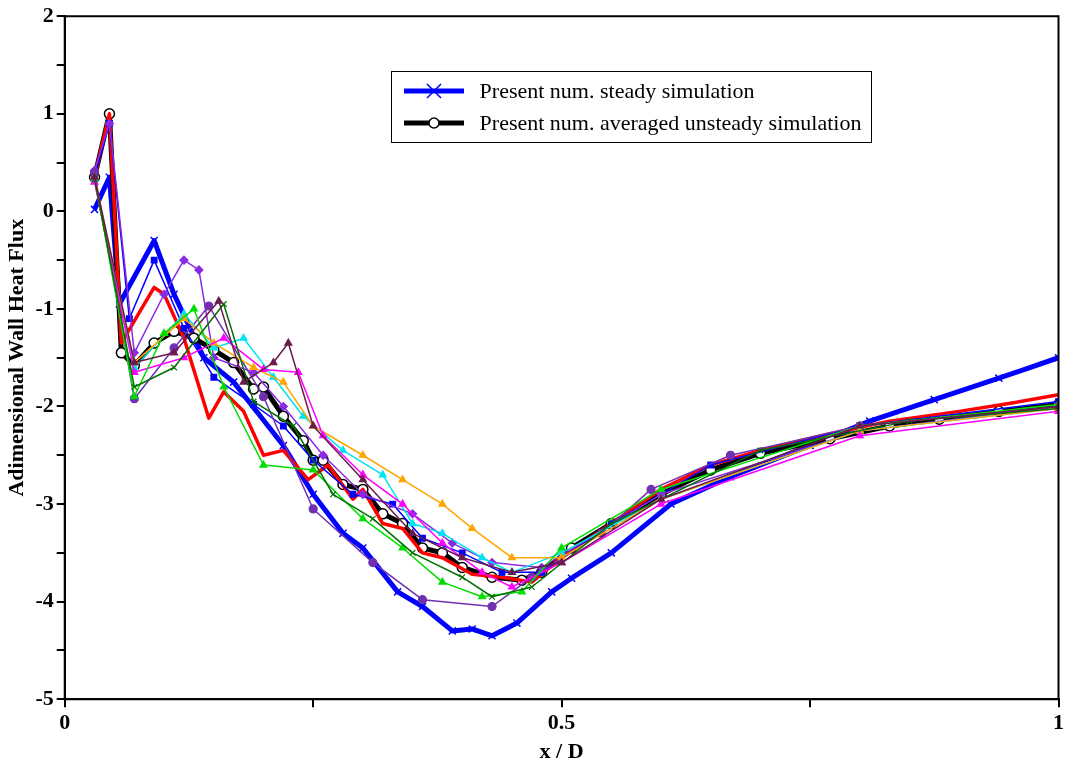 The height and width of the screenshot is (776, 1067). I want to click on y-tick-label: 0, so click(48, 210).